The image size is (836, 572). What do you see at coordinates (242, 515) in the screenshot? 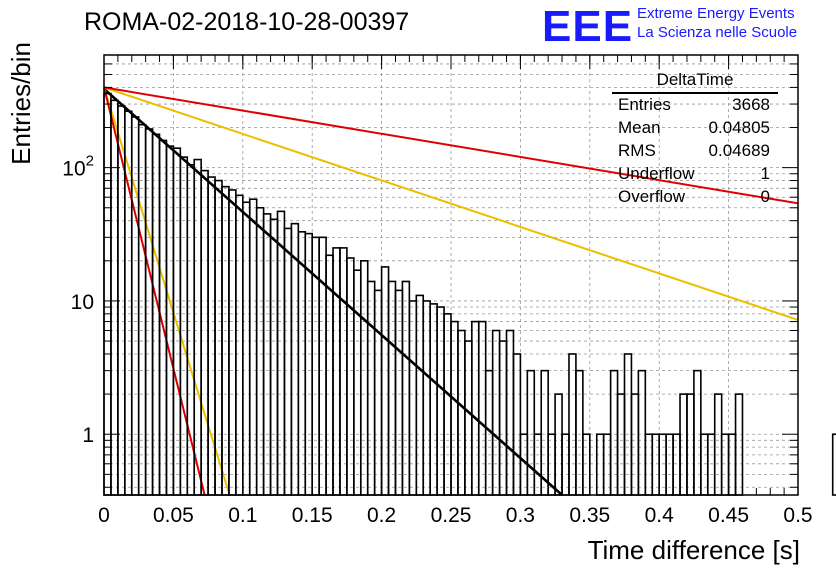
I see `x-tick-label: 0.1` at bounding box center [242, 515].